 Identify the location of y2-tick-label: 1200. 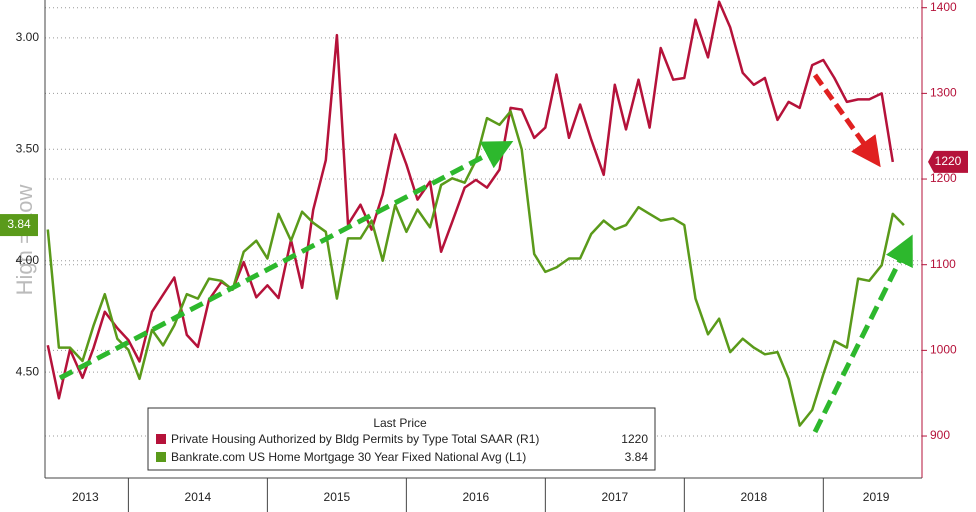
(943, 178).